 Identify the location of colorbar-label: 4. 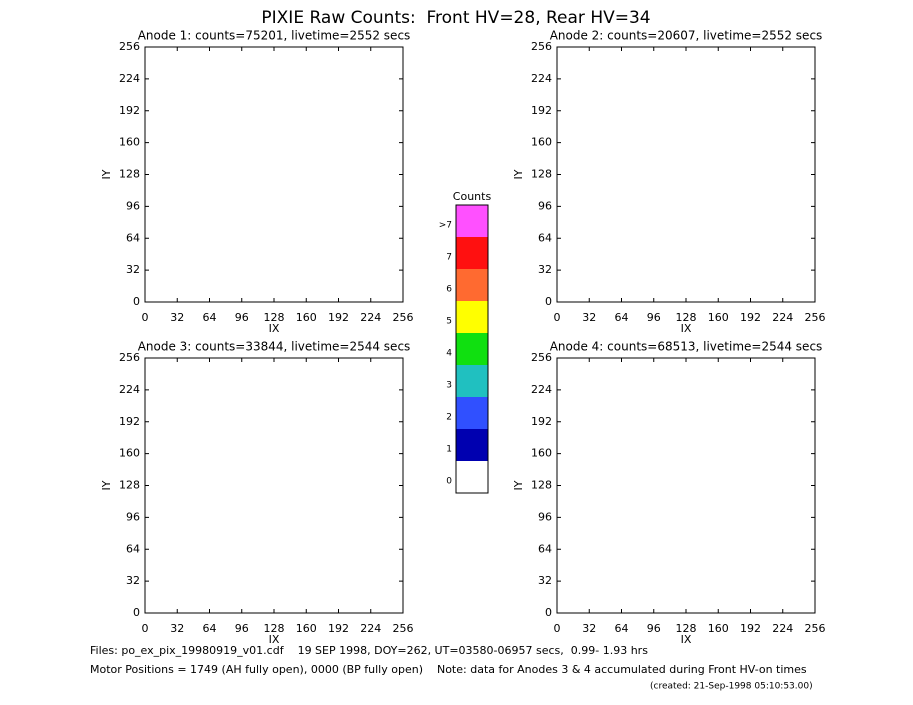
(449, 354).